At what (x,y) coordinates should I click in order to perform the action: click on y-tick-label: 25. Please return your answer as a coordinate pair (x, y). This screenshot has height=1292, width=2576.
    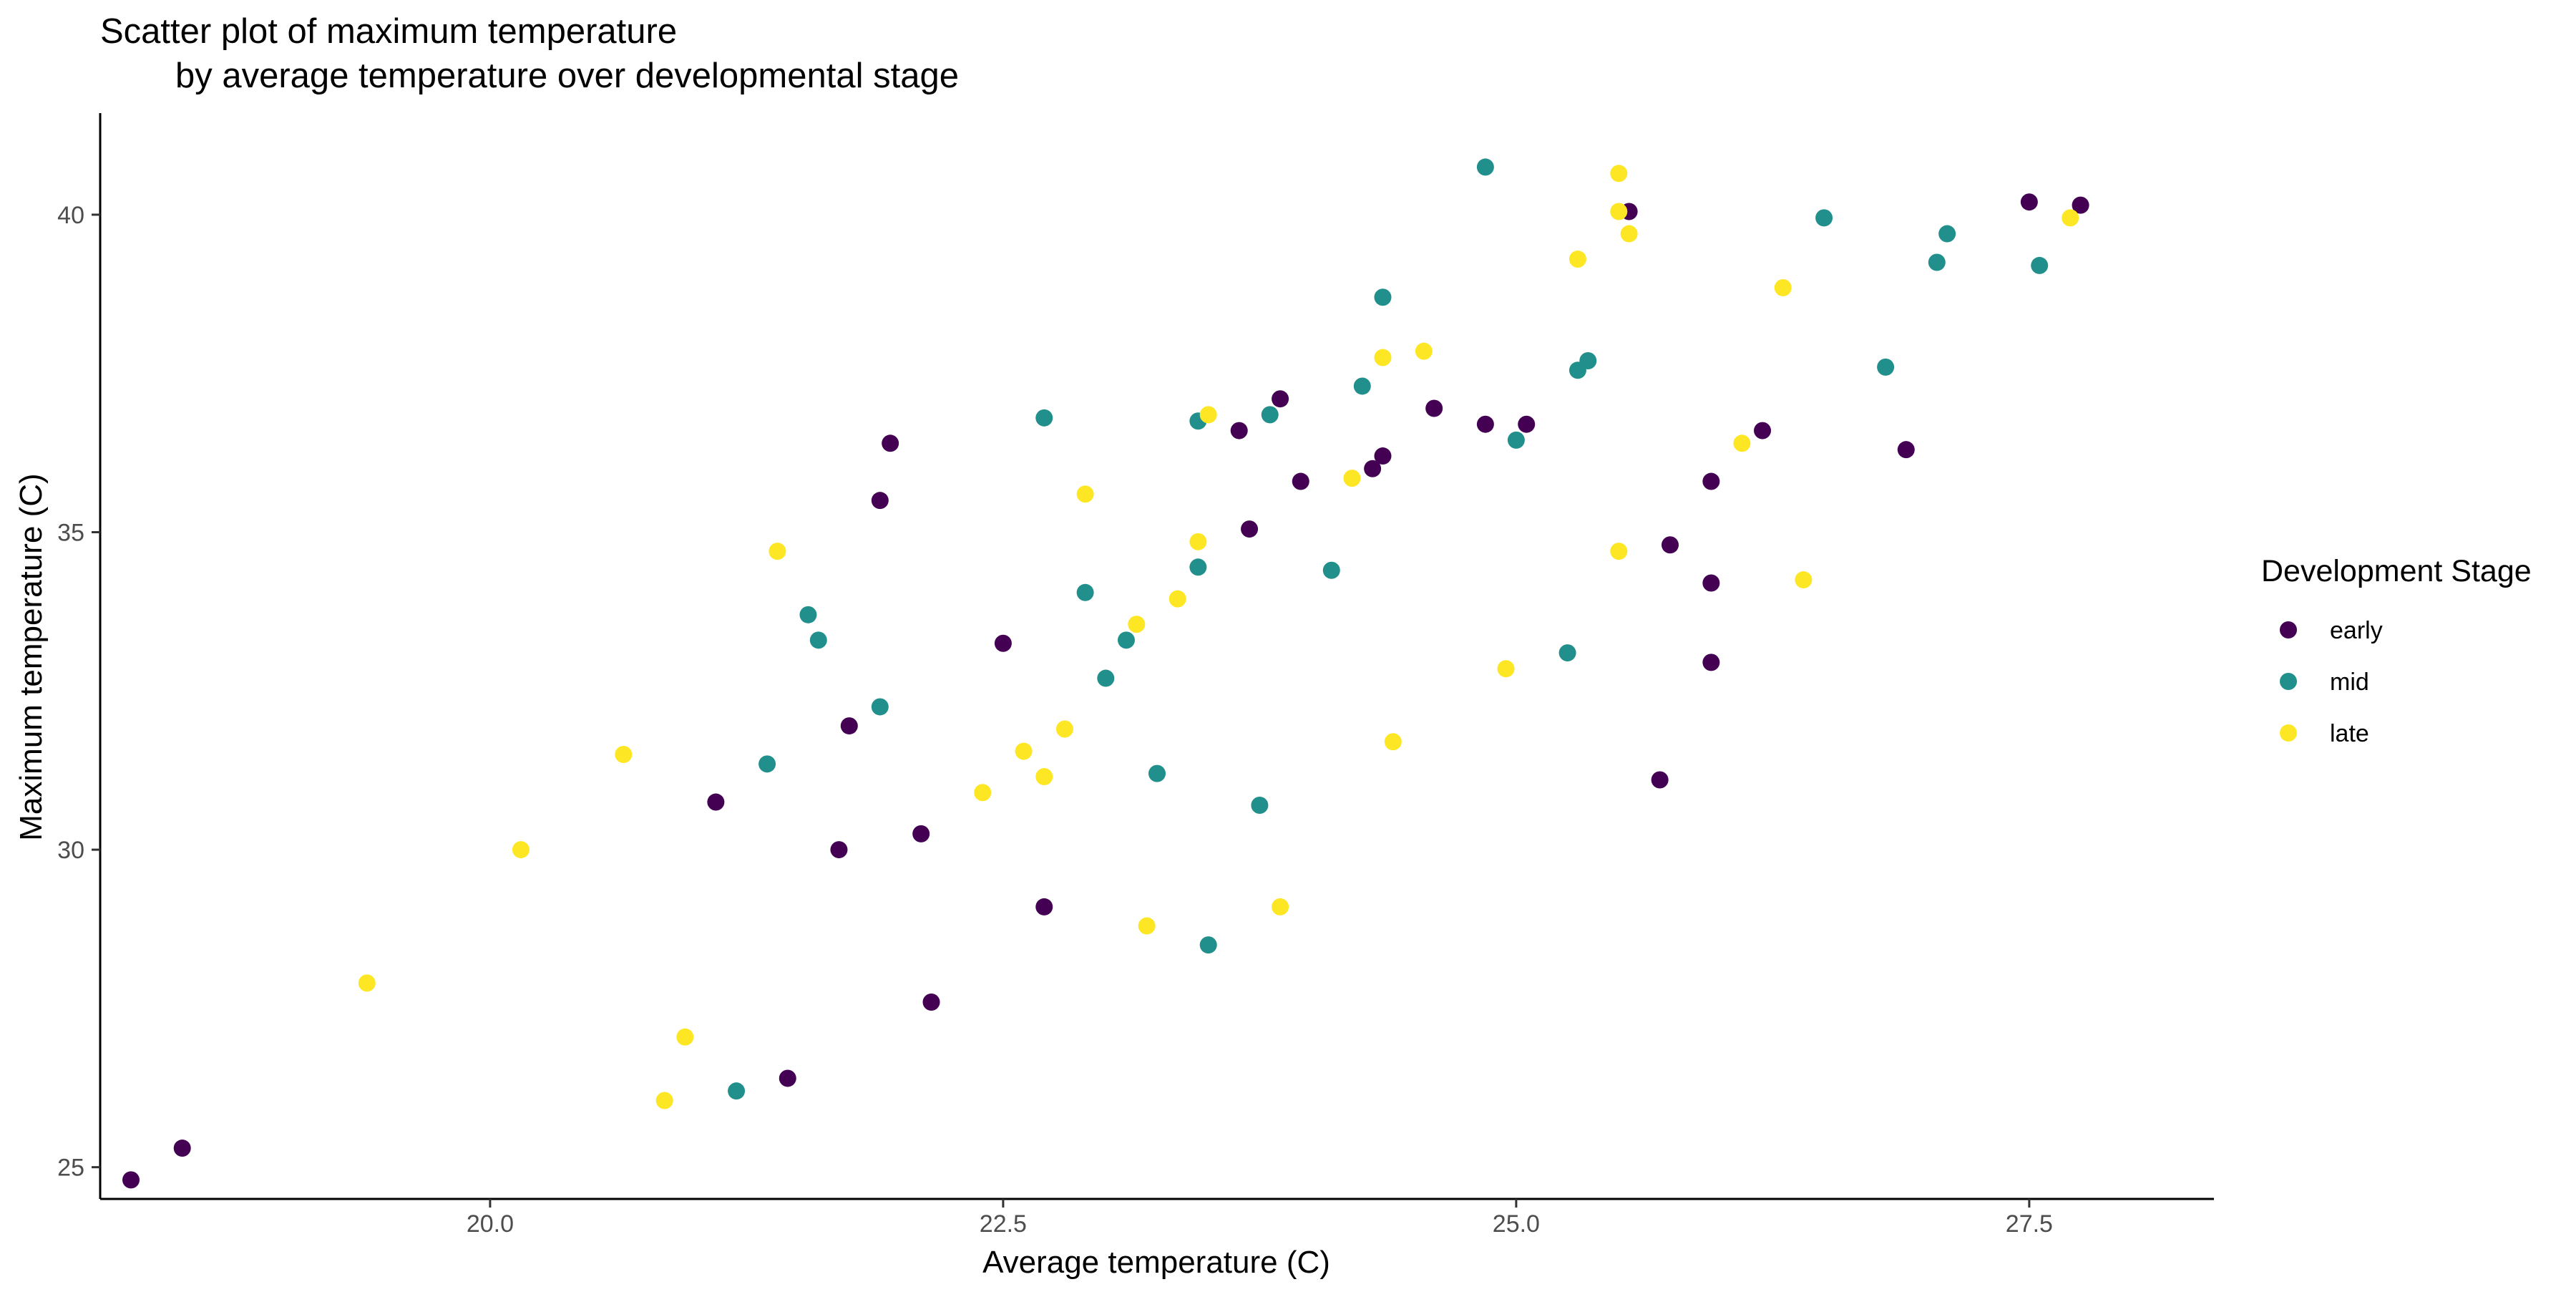
    Looking at the image, I should click on (70, 1168).